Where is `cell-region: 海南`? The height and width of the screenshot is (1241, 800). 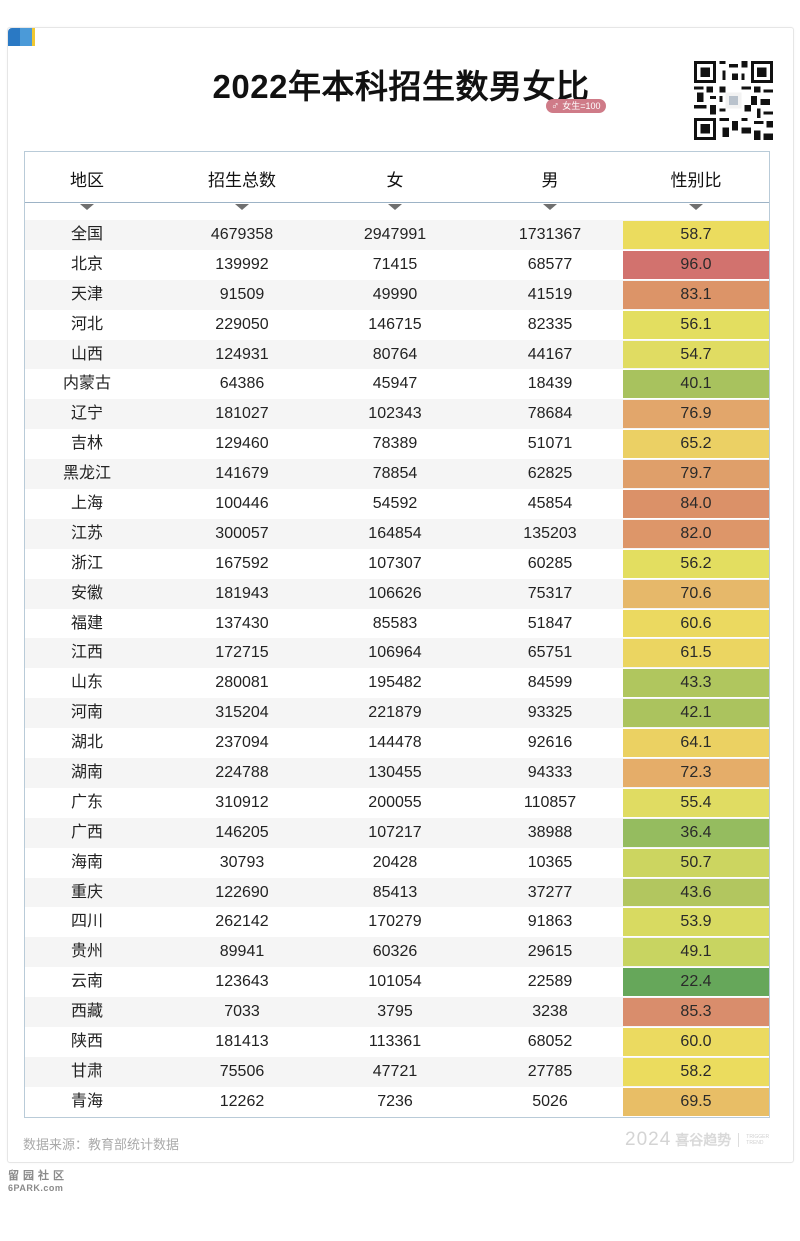
cell-region: 海南 is located at coordinates (87, 862).